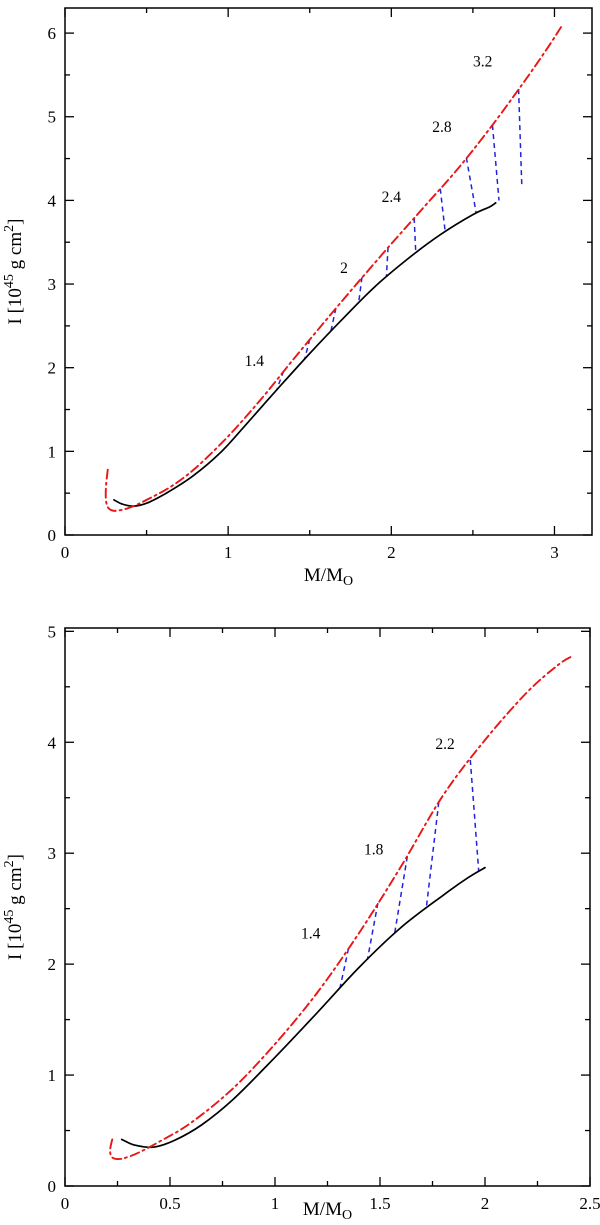 Image resolution: width=600 pixels, height=1225 pixels. I want to click on baryon-mass-label: 1.8, so click(374, 849).